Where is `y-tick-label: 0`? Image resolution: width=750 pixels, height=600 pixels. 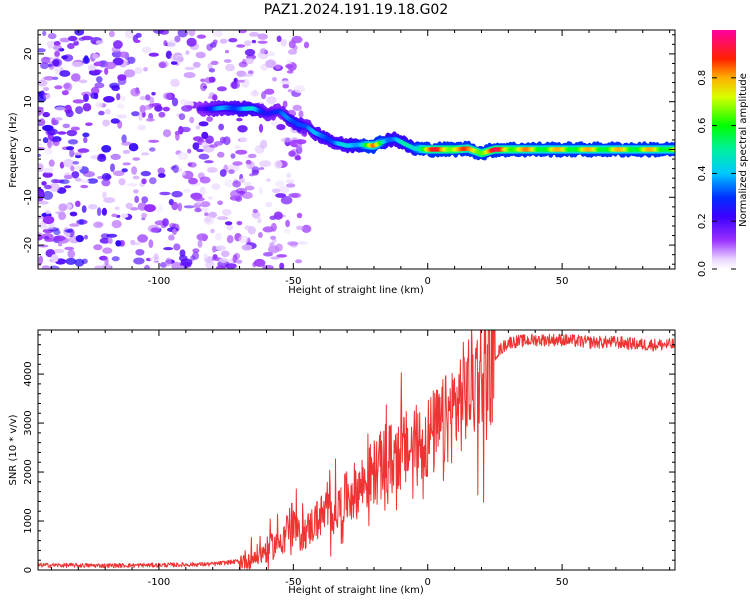 y-tick-label: 0 is located at coordinates (28, 149).